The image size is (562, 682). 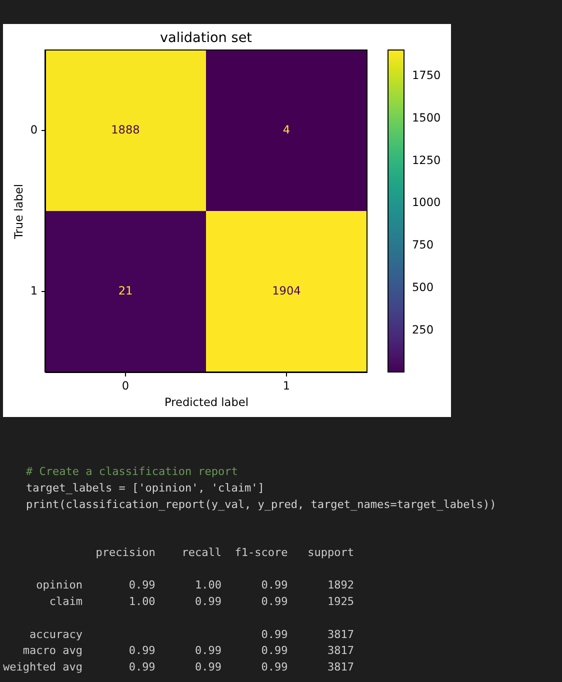 I want to click on color-bar-label: 1750, so click(x=426, y=75).